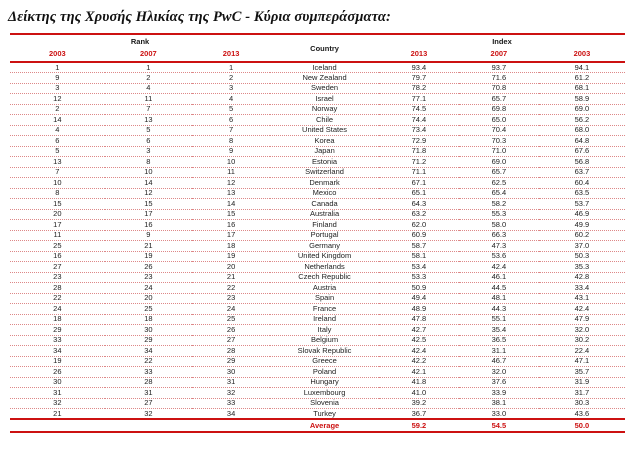  Describe the element at coordinates (324, 372) in the screenshot. I see `country-cell: Poland` at that location.